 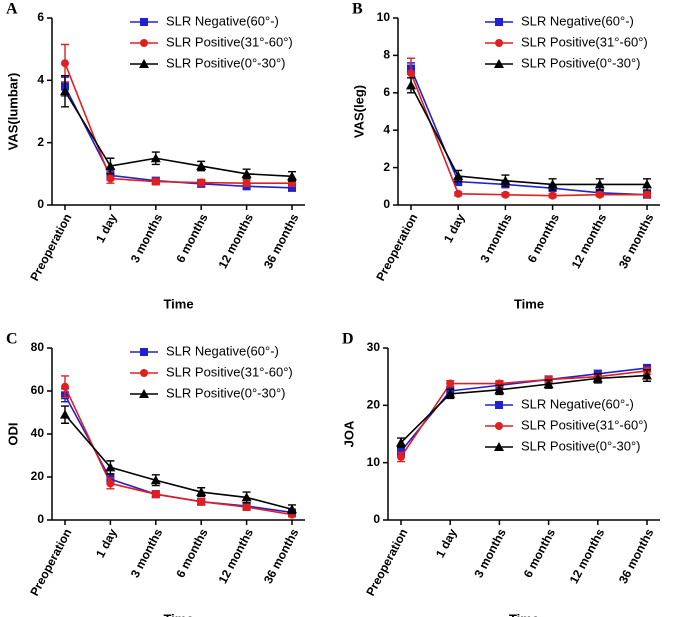 I want to click on panel-label: A, so click(x=12, y=9).